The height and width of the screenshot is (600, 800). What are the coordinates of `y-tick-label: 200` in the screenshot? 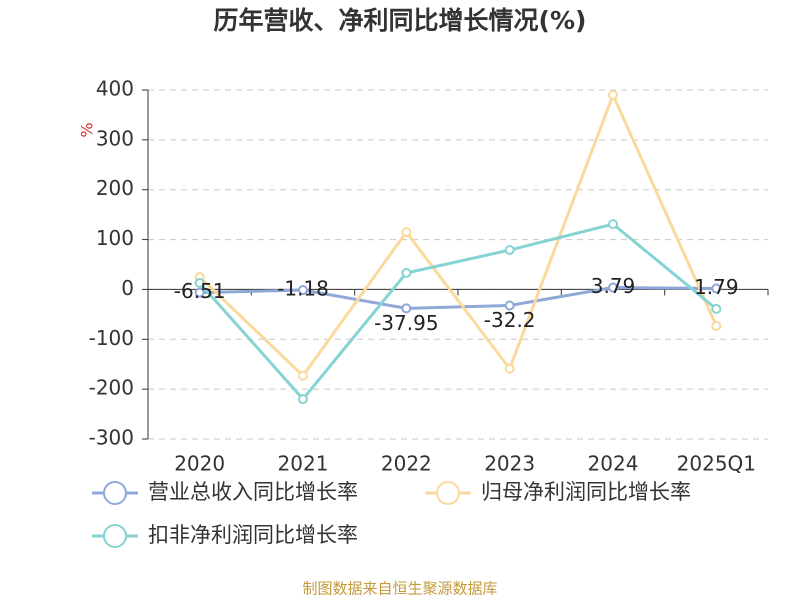 It's located at (115, 188).